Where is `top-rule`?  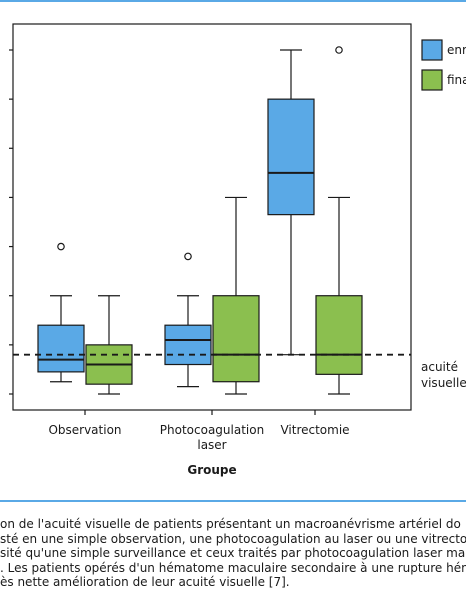 top-rule is located at coordinates (233, 1).